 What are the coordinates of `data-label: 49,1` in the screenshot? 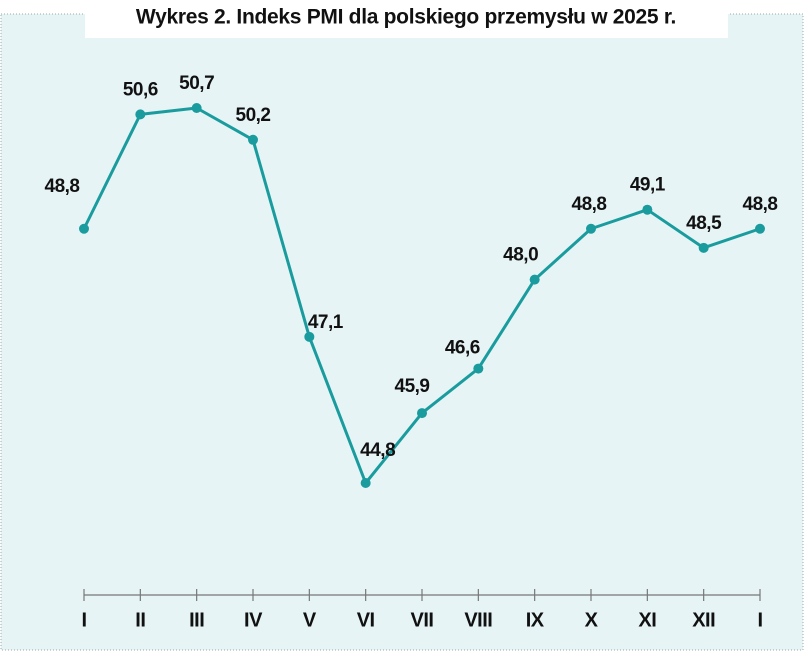 It's located at (648, 185).